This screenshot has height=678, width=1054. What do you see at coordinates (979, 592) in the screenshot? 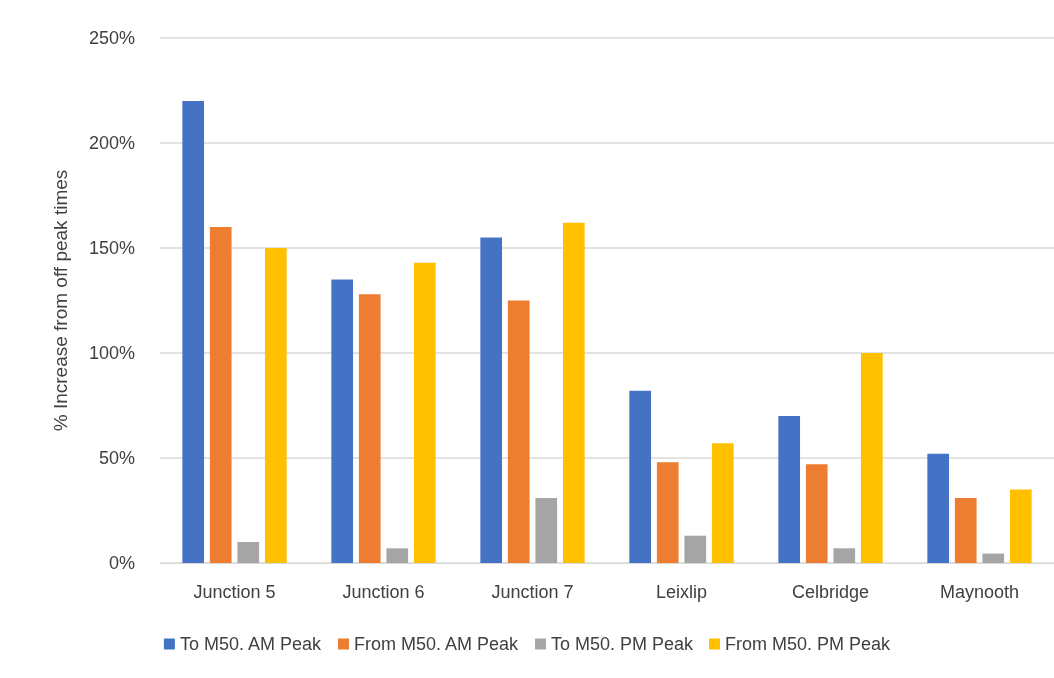
I see `x-tick-label: Maynooth` at bounding box center [979, 592].